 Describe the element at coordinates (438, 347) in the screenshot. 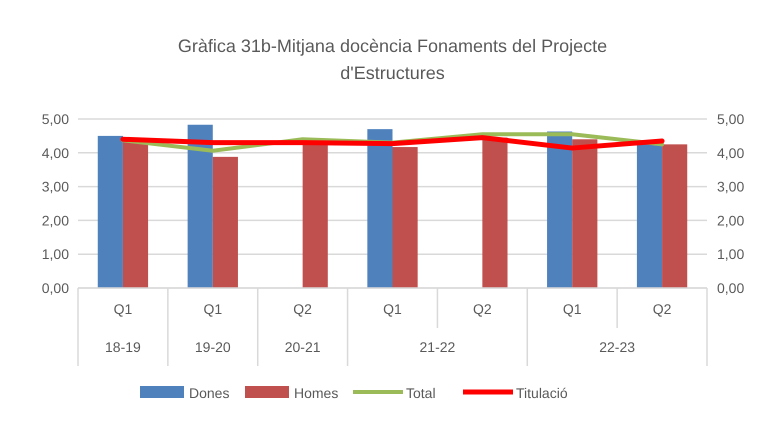

I see `text: 21-22` at that location.